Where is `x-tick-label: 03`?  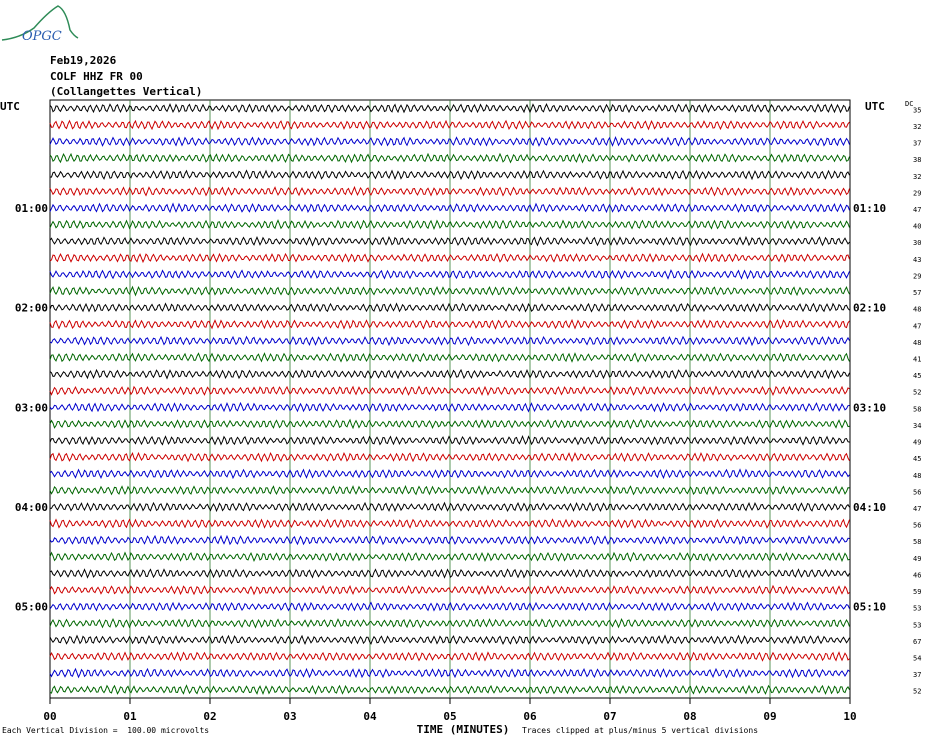 x-tick-label: 03 is located at coordinates (289, 716).